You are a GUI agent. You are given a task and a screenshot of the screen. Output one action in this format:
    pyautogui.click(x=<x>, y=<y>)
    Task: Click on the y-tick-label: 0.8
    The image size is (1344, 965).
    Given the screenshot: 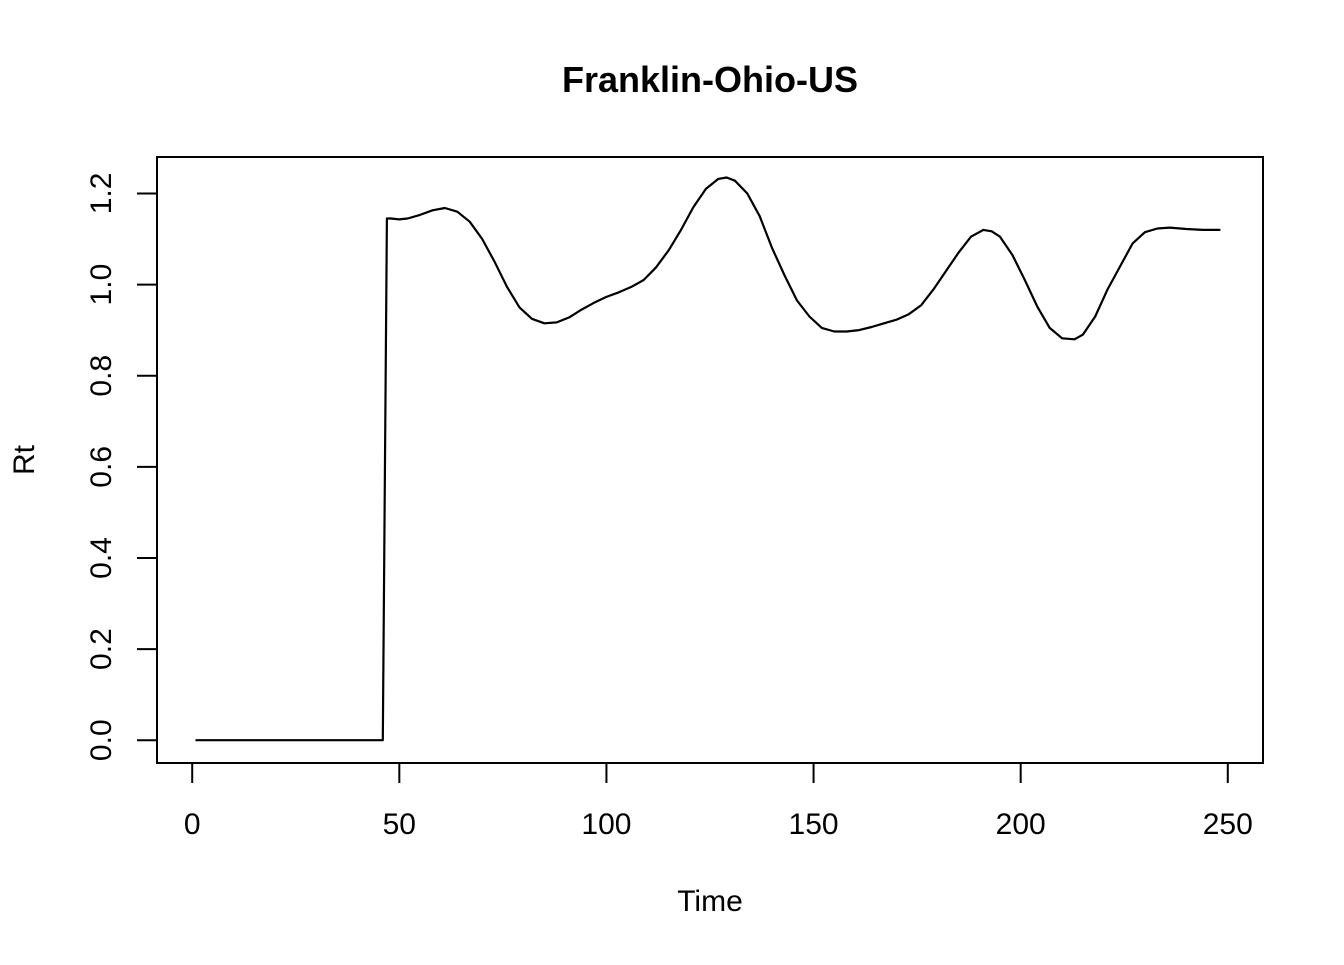 What is the action you would take?
    pyautogui.click(x=101, y=376)
    